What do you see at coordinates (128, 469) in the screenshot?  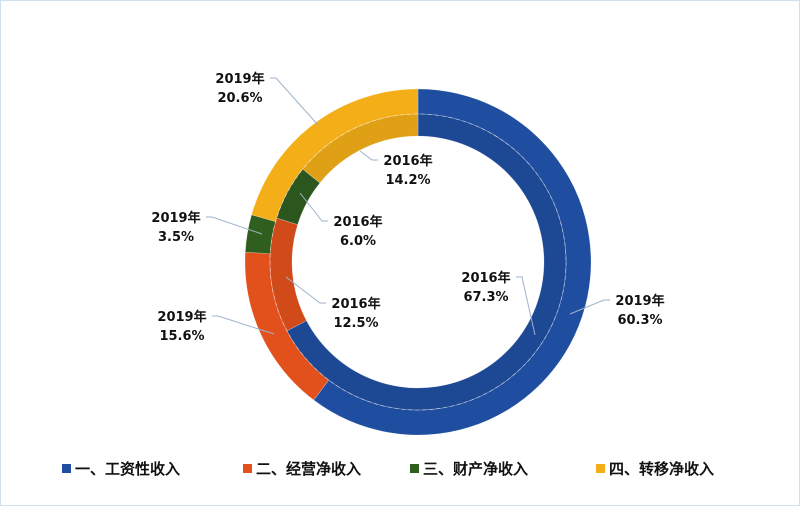 I see `legend-label: 一、工资性收入` at bounding box center [128, 469].